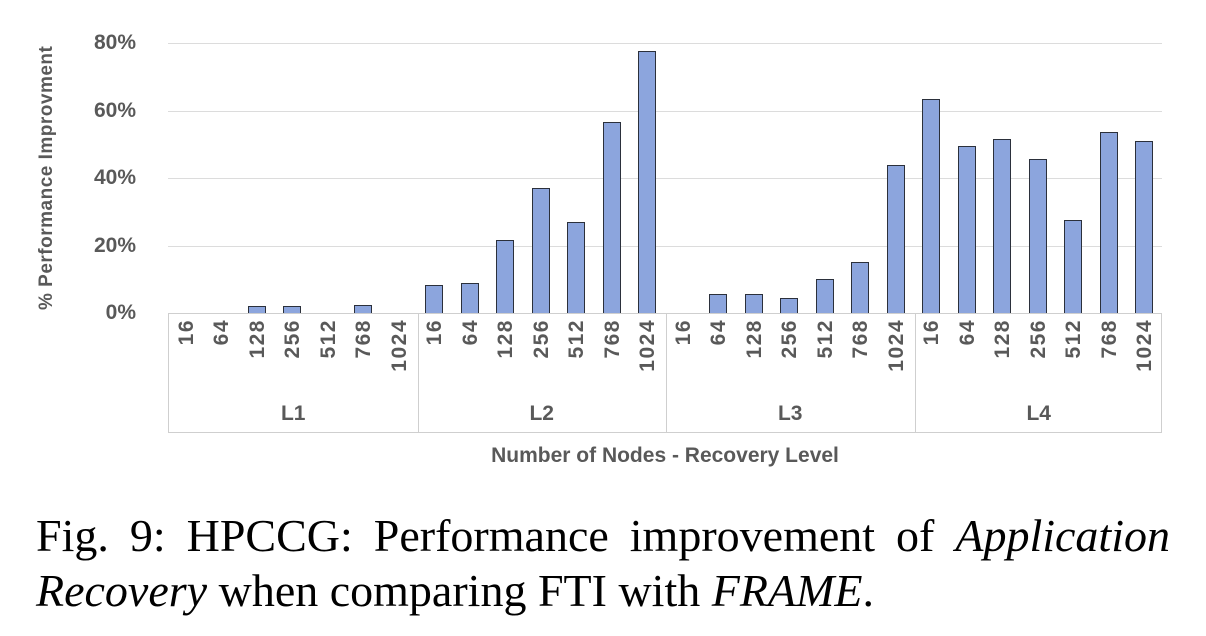  What do you see at coordinates (1109, 339) in the screenshot?
I see `x-tick-label-L4-768: 768` at bounding box center [1109, 339].